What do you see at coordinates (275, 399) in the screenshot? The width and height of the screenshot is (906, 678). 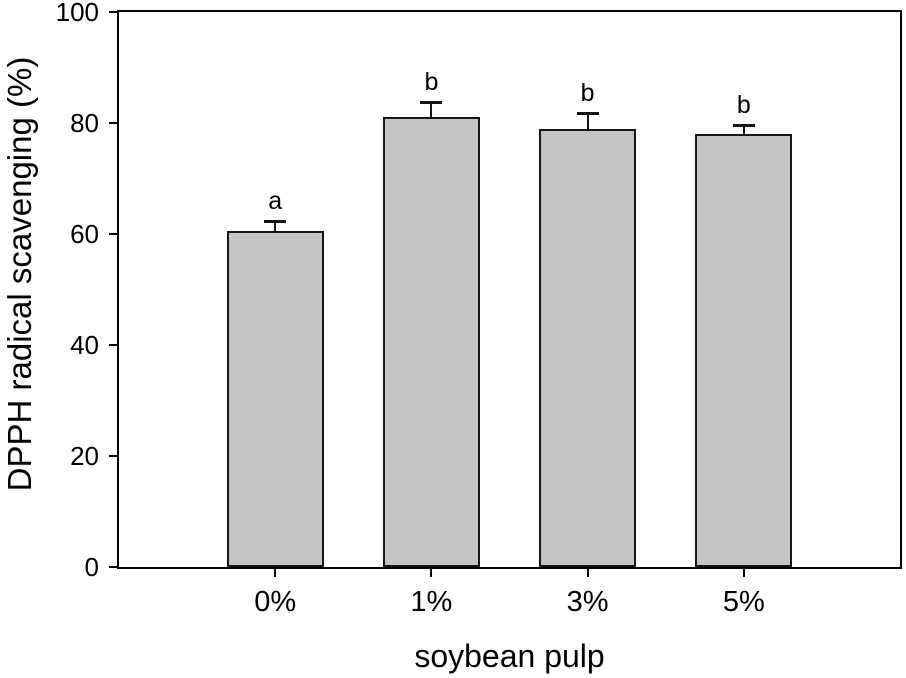 I see `bar-0%` at bounding box center [275, 399].